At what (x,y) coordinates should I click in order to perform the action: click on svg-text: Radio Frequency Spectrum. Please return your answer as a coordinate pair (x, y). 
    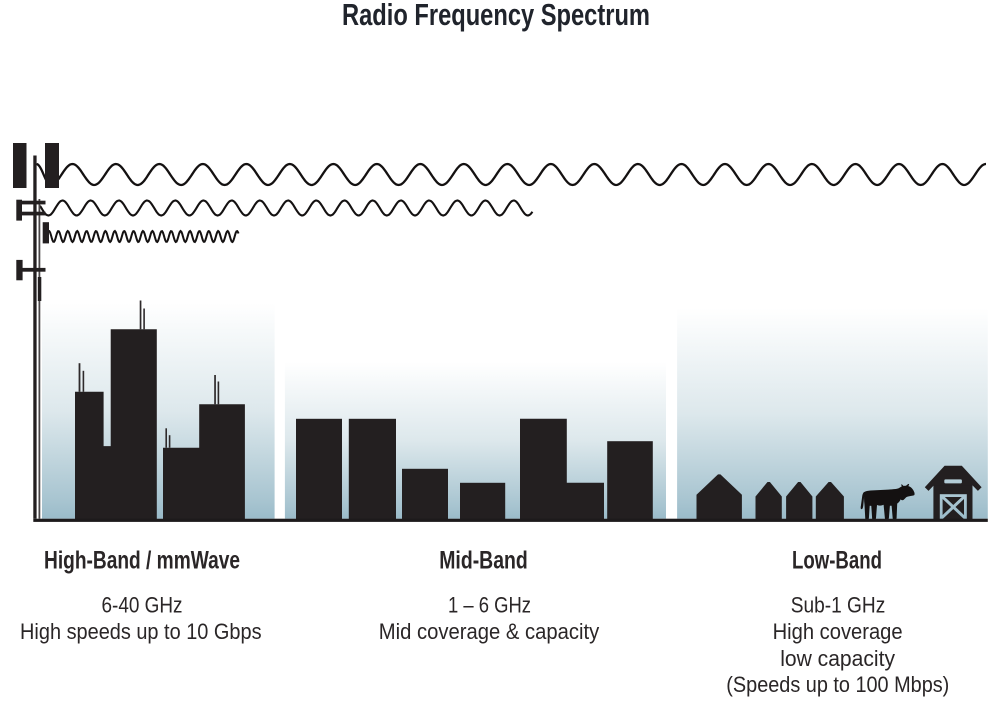
    Looking at the image, I should click on (496, 16).